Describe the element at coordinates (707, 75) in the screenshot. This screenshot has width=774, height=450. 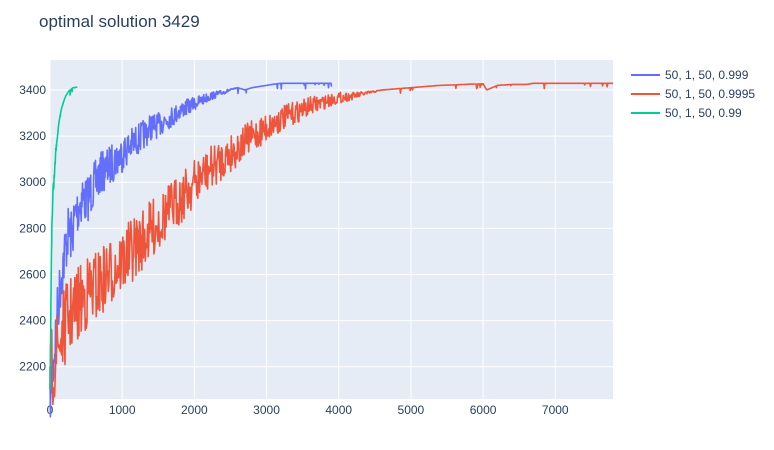
I see `legend-item: 50, 1, 50, 0.999` at that location.